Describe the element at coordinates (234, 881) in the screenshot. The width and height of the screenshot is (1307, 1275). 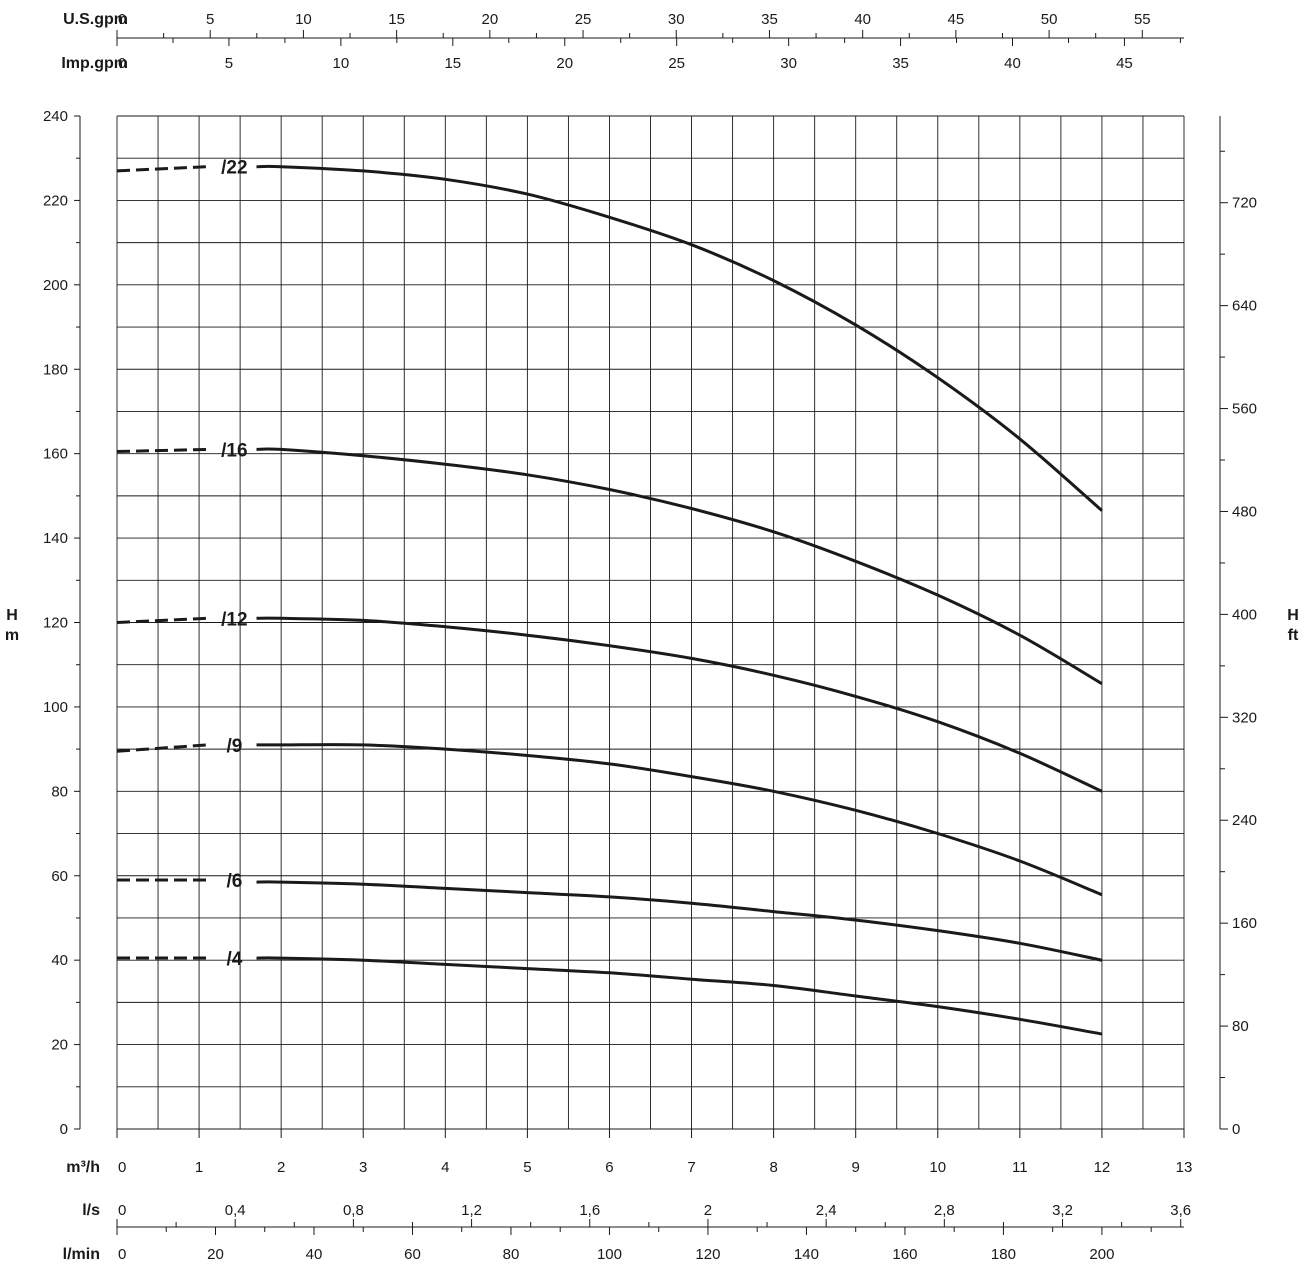
I see `curve-label-6: /6` at that location.